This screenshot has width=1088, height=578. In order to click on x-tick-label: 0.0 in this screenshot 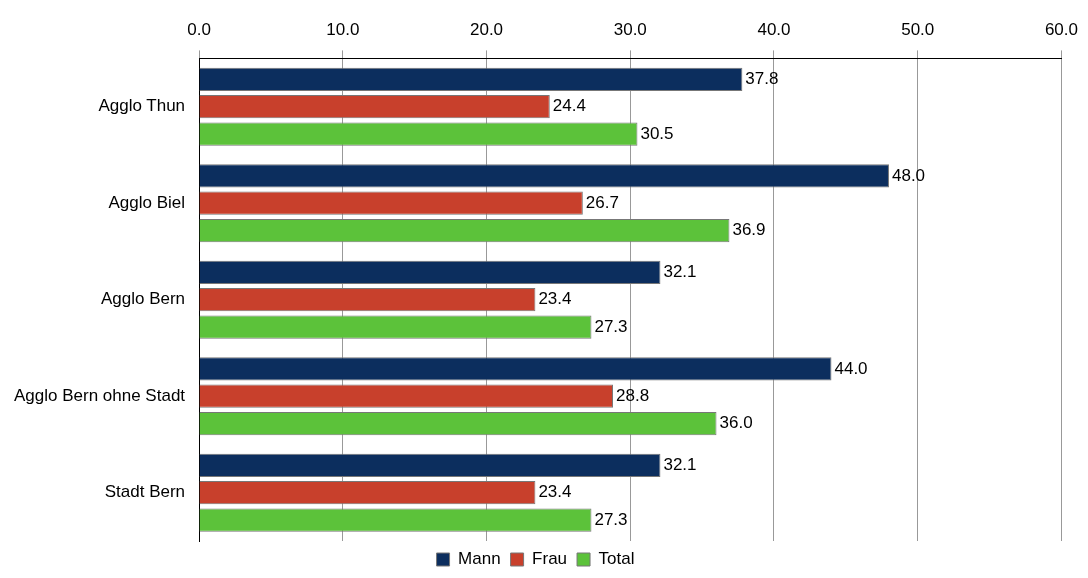, I will do `click(199, 29)`.